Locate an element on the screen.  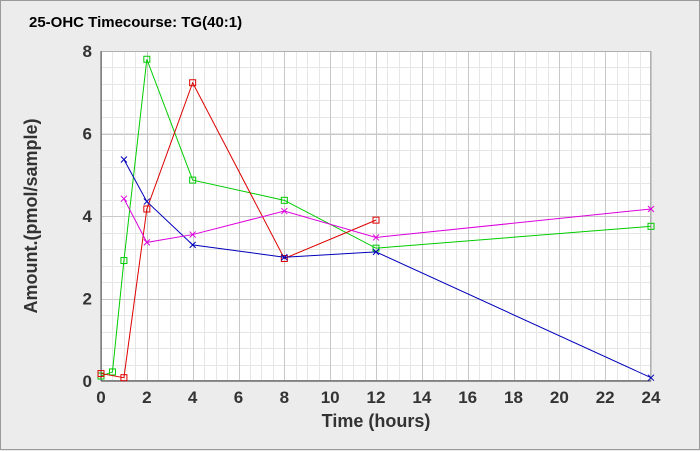
x-tick-label: 24 is located at coordinates (651, 397).